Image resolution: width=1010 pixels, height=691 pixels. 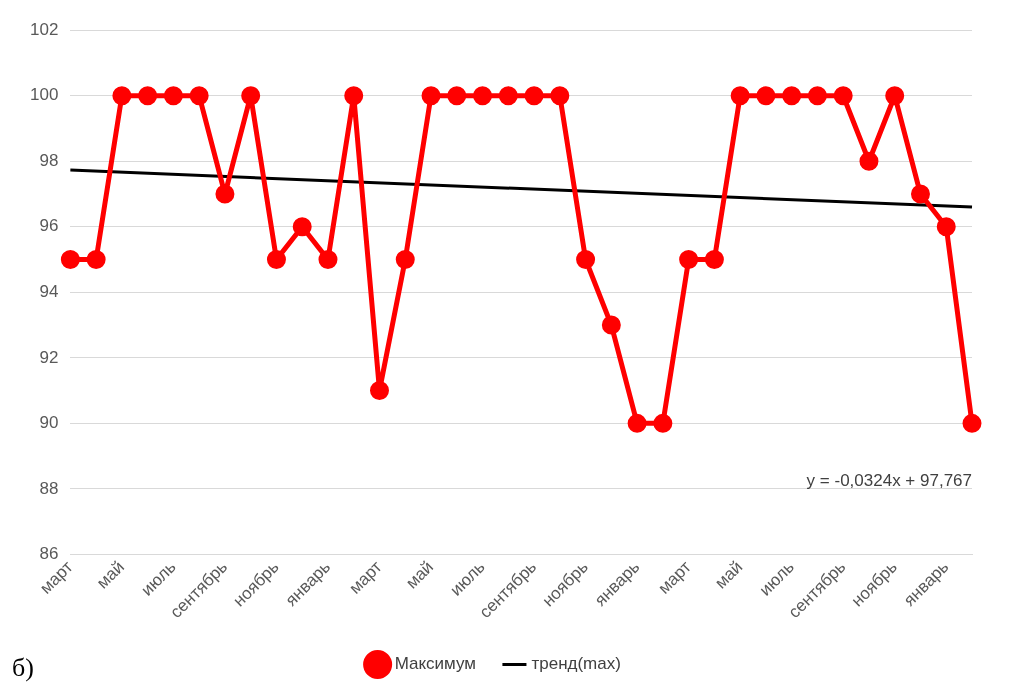 I want to click on legend-label: тренд(max), so click(x=576, y=664).